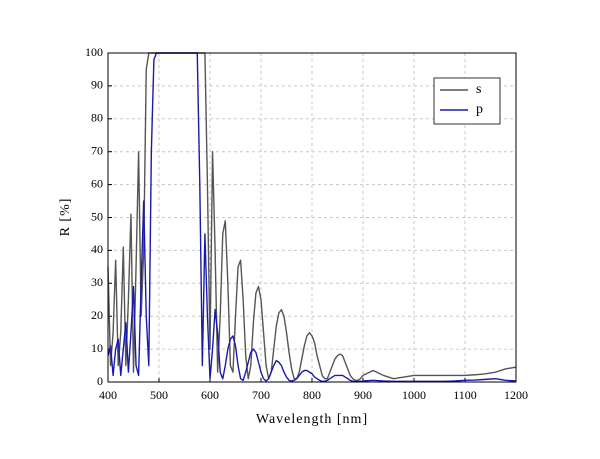  I want to click on y-tick-label: 50, so click(97, 216).